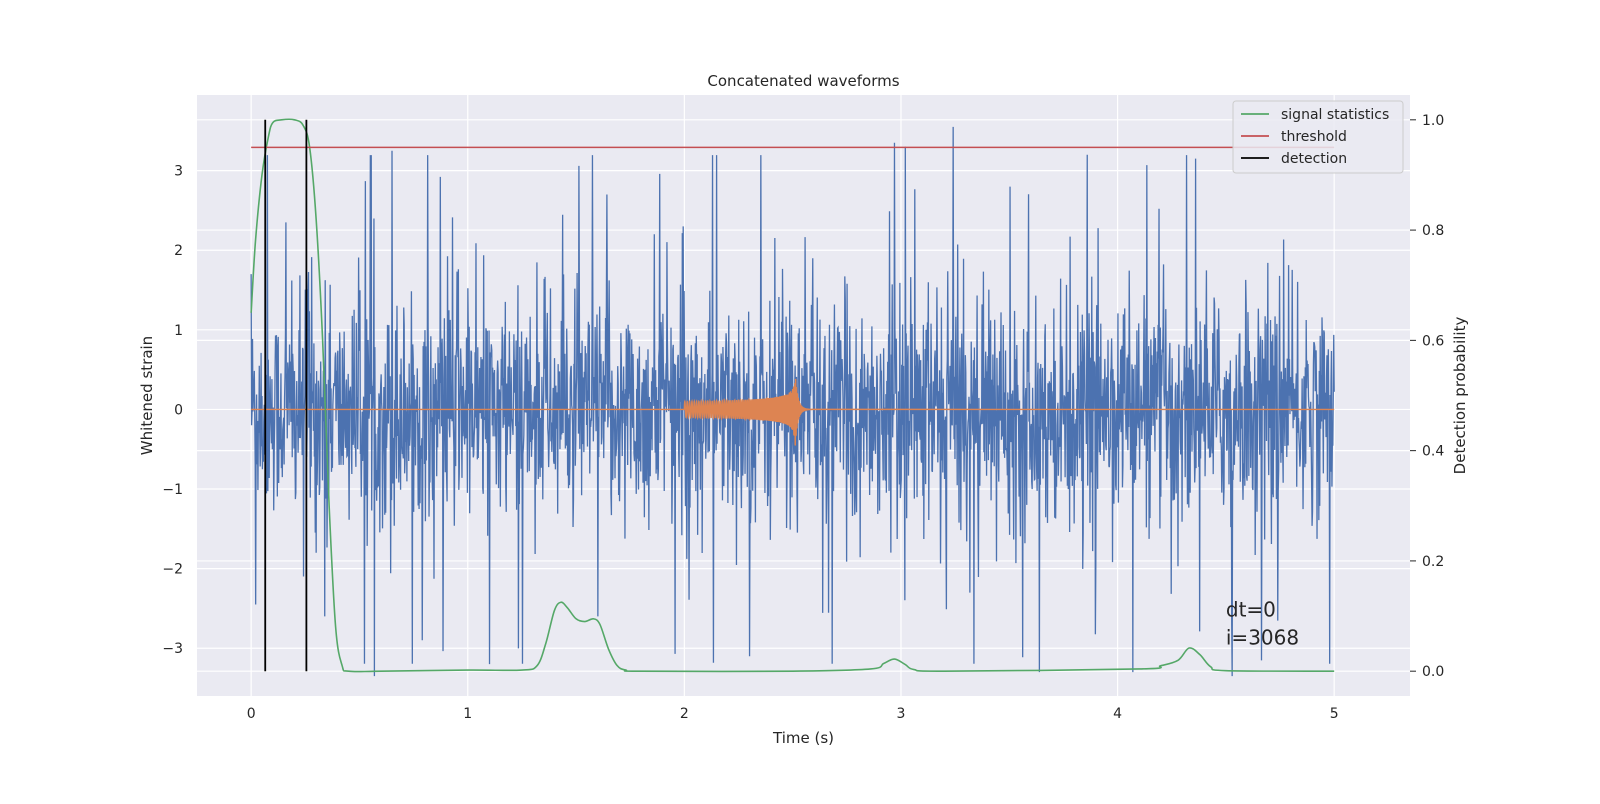 This screenshot has height=804, width=1600. What do you see at coordinates (1460, 396) in the screenshot?
I see `y2-axis-label: Detection probability` at bounding box center [1460, 396].